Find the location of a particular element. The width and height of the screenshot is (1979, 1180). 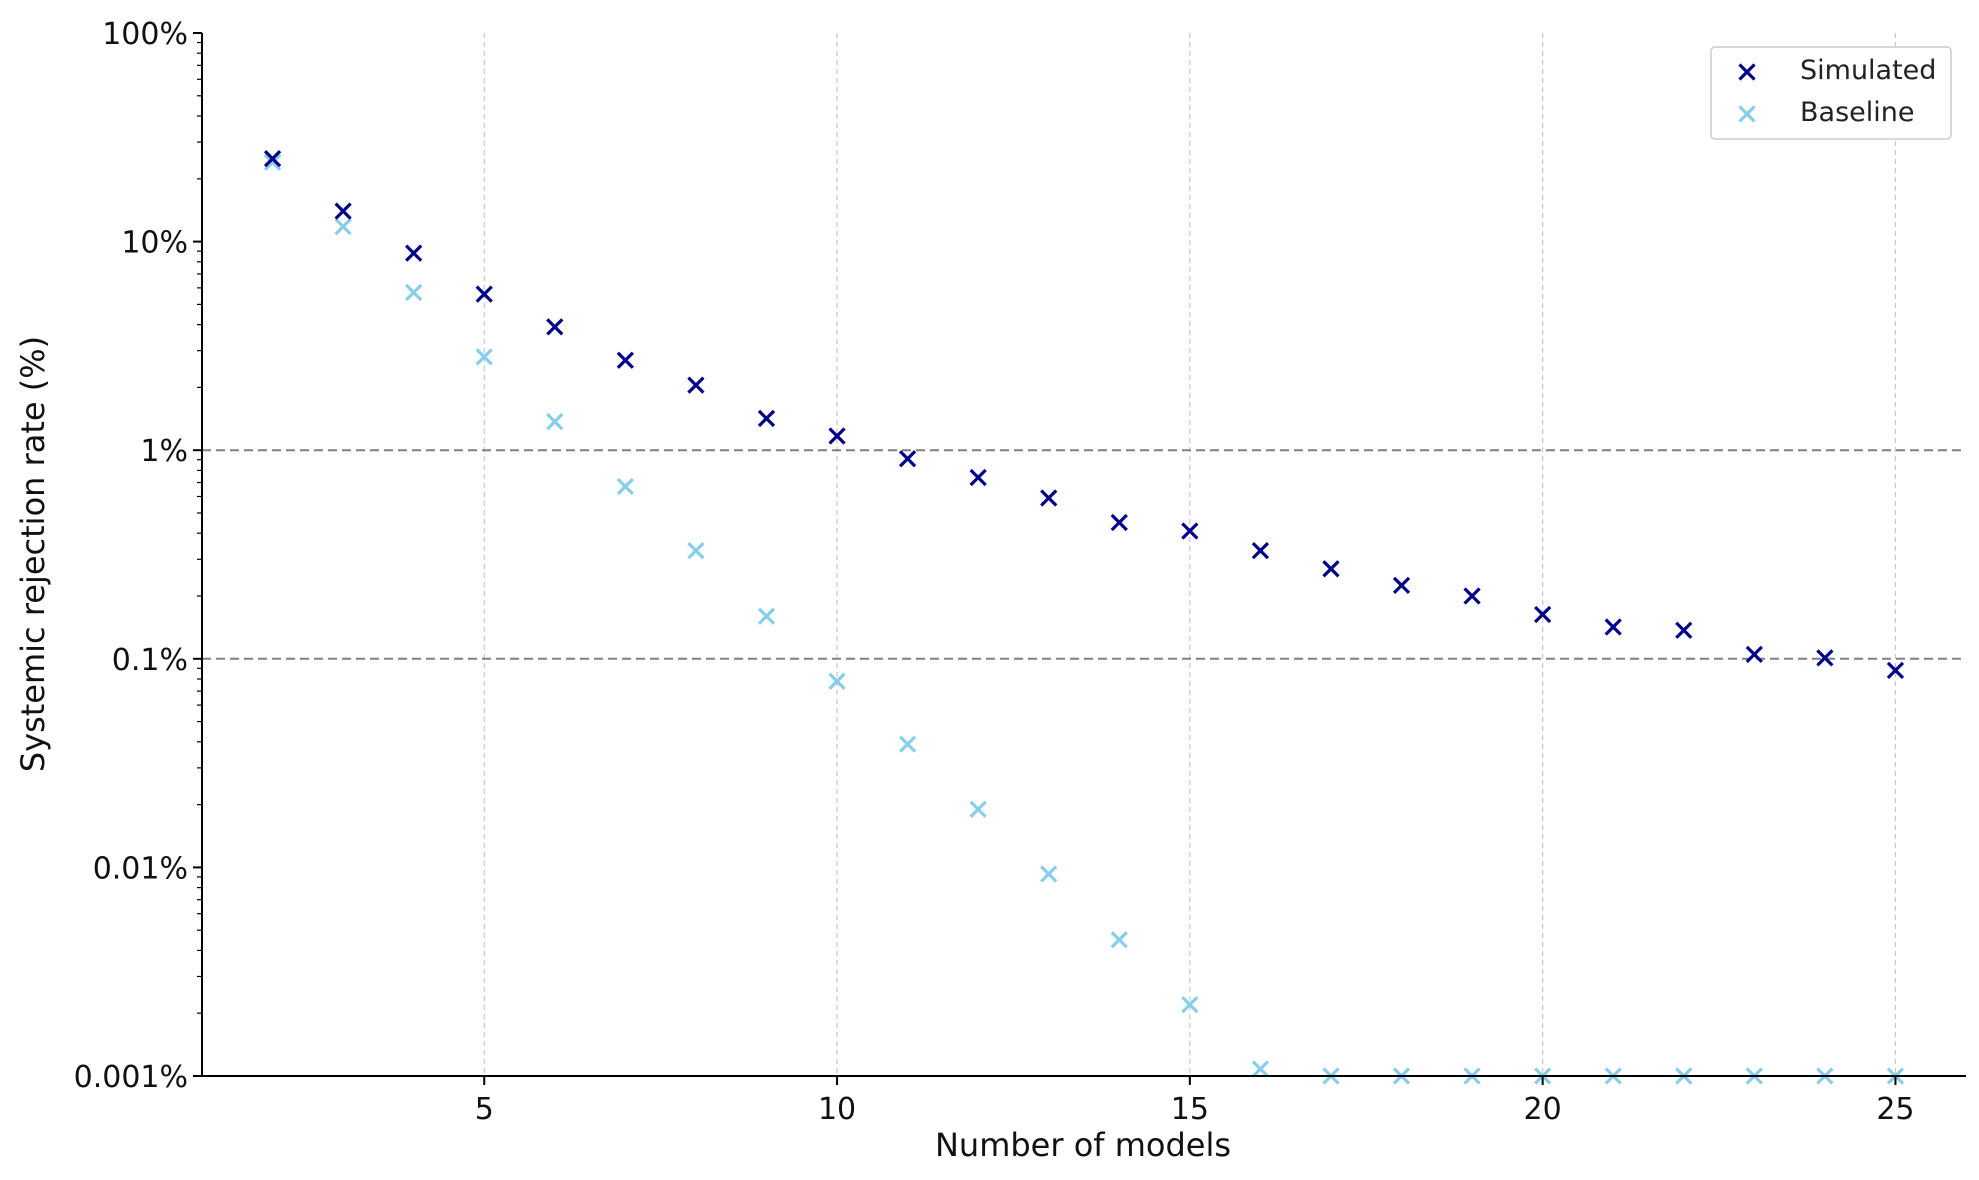

y-tick-label: 0.001% is located at coordinates (131, 1077).